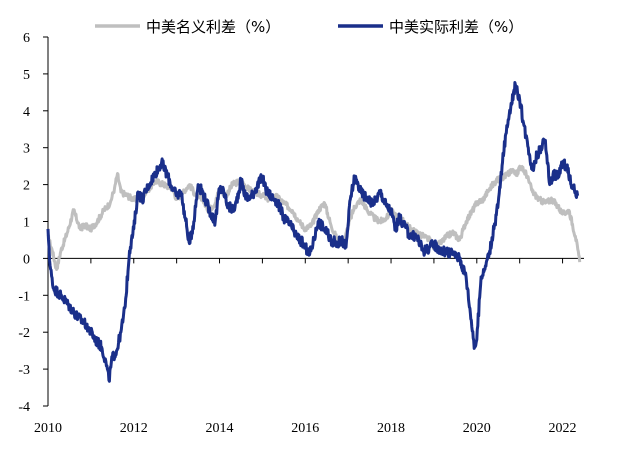 The height and width of the screenshot is (456, 621). What do you see at coordinates (134, 428) in the screenshot?
I see `x-tick-label: 2012` at bounding box center [134, 428].